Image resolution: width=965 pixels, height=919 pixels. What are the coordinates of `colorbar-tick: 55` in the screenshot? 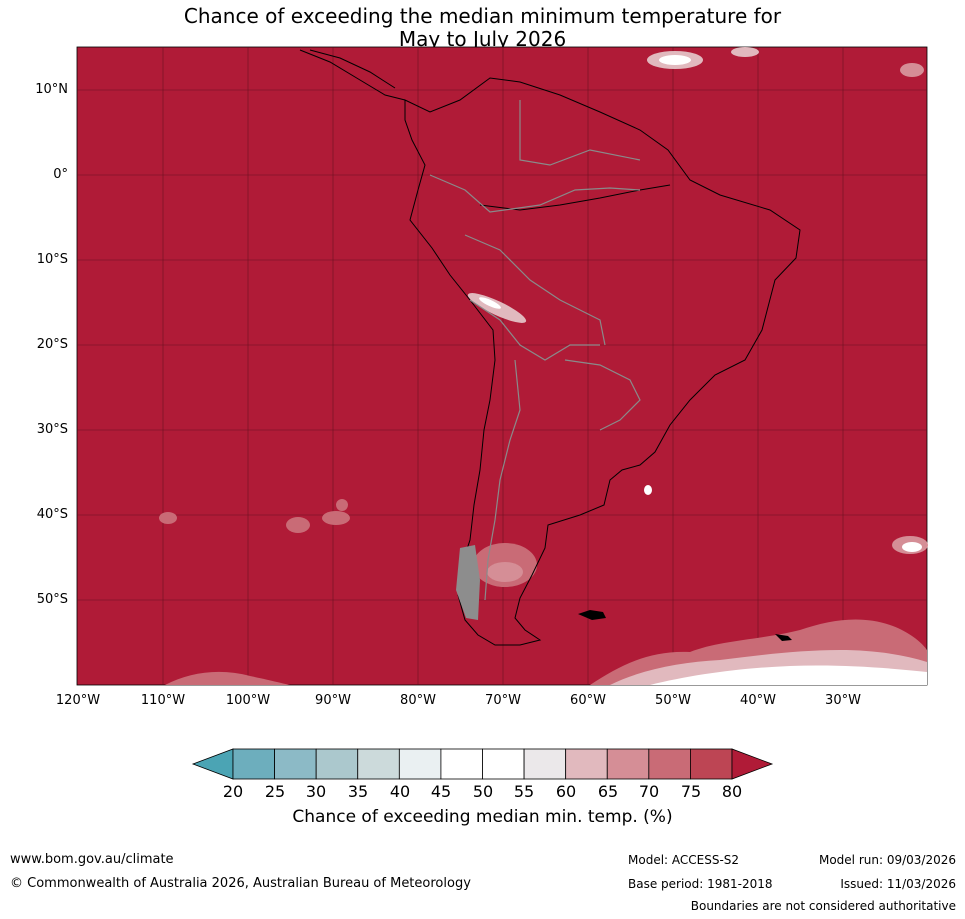 It's located at (524, 791).